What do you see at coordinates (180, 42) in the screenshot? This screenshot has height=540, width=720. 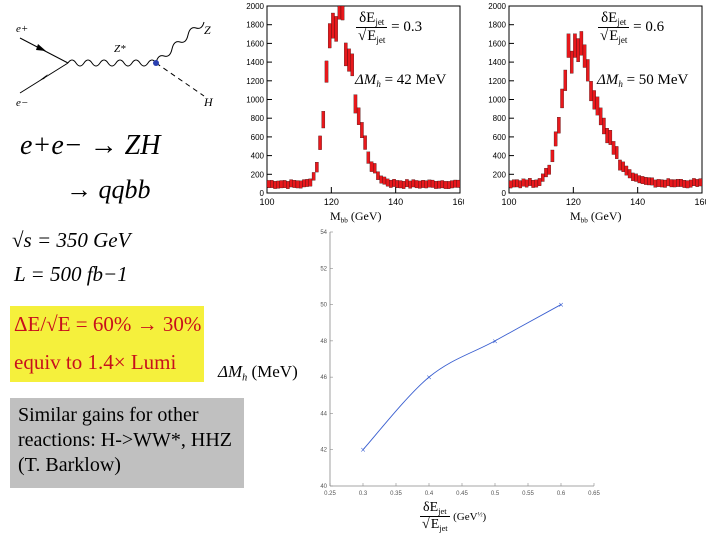 I see `z-boson-line` at bounding box center [180, 42].